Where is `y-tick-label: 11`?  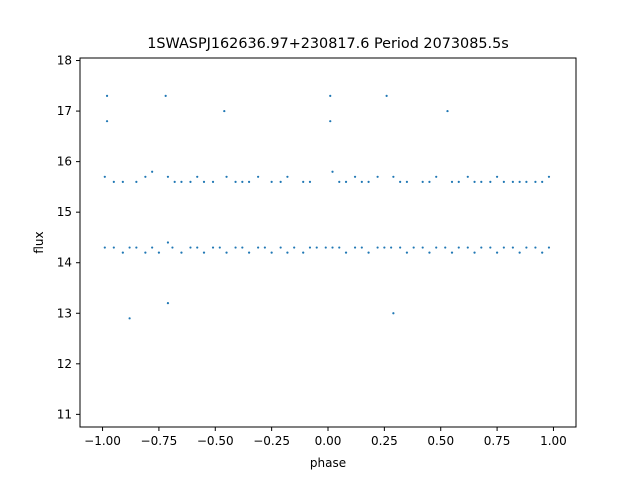 y-tick-label: 11 is located at coordinates (64, 414).